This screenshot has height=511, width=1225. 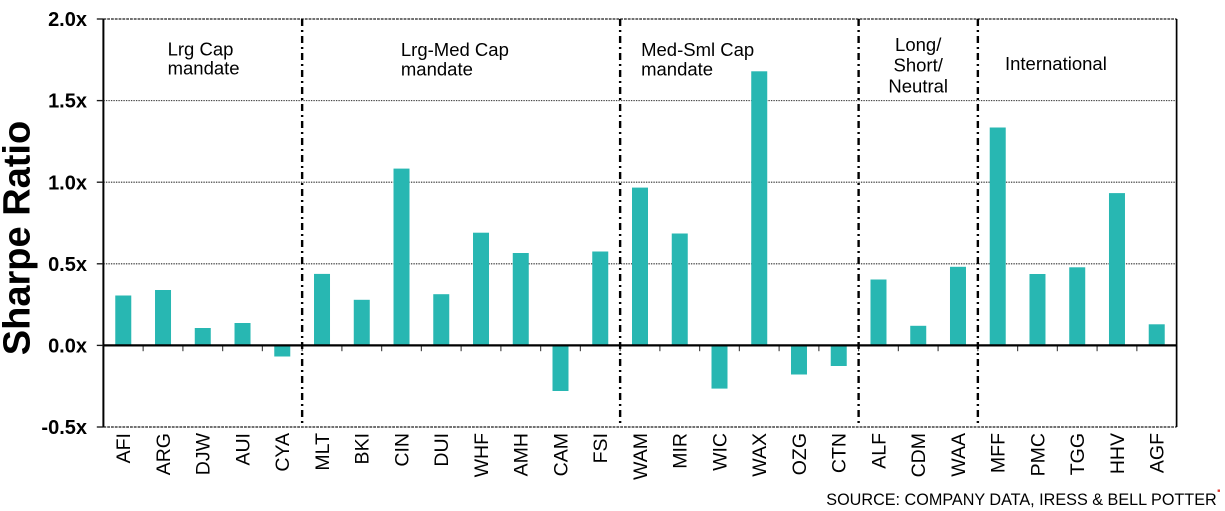 What do you see at coordinates (999, 453) in the screenshot?
I see `svg-text: MFF` at bounding box center [999, 453].